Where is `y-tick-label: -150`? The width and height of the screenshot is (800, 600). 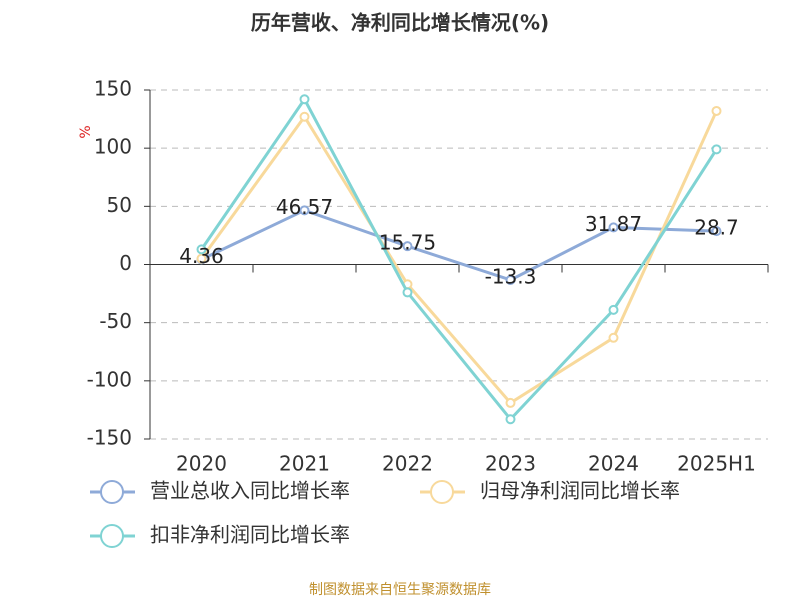 y-tick-label: -150 is located at coordinates (109, 438).